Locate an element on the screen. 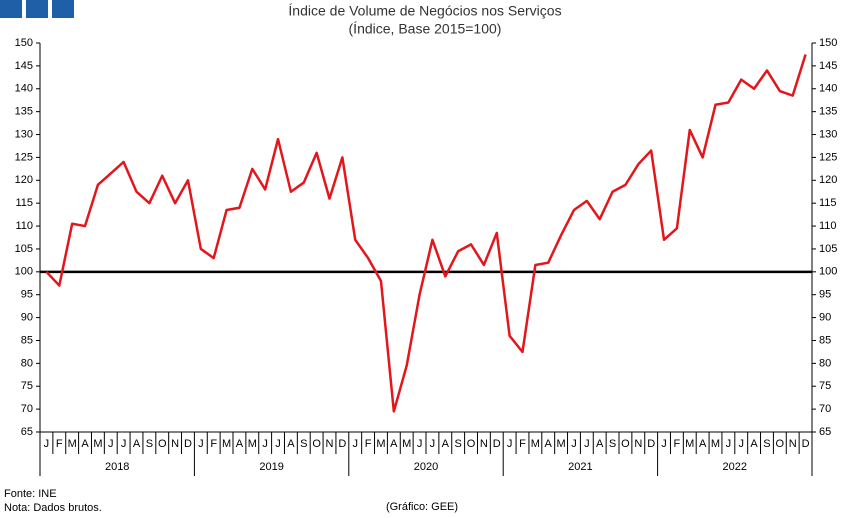  year-label: 2022 is located at coordinates (735, 467).